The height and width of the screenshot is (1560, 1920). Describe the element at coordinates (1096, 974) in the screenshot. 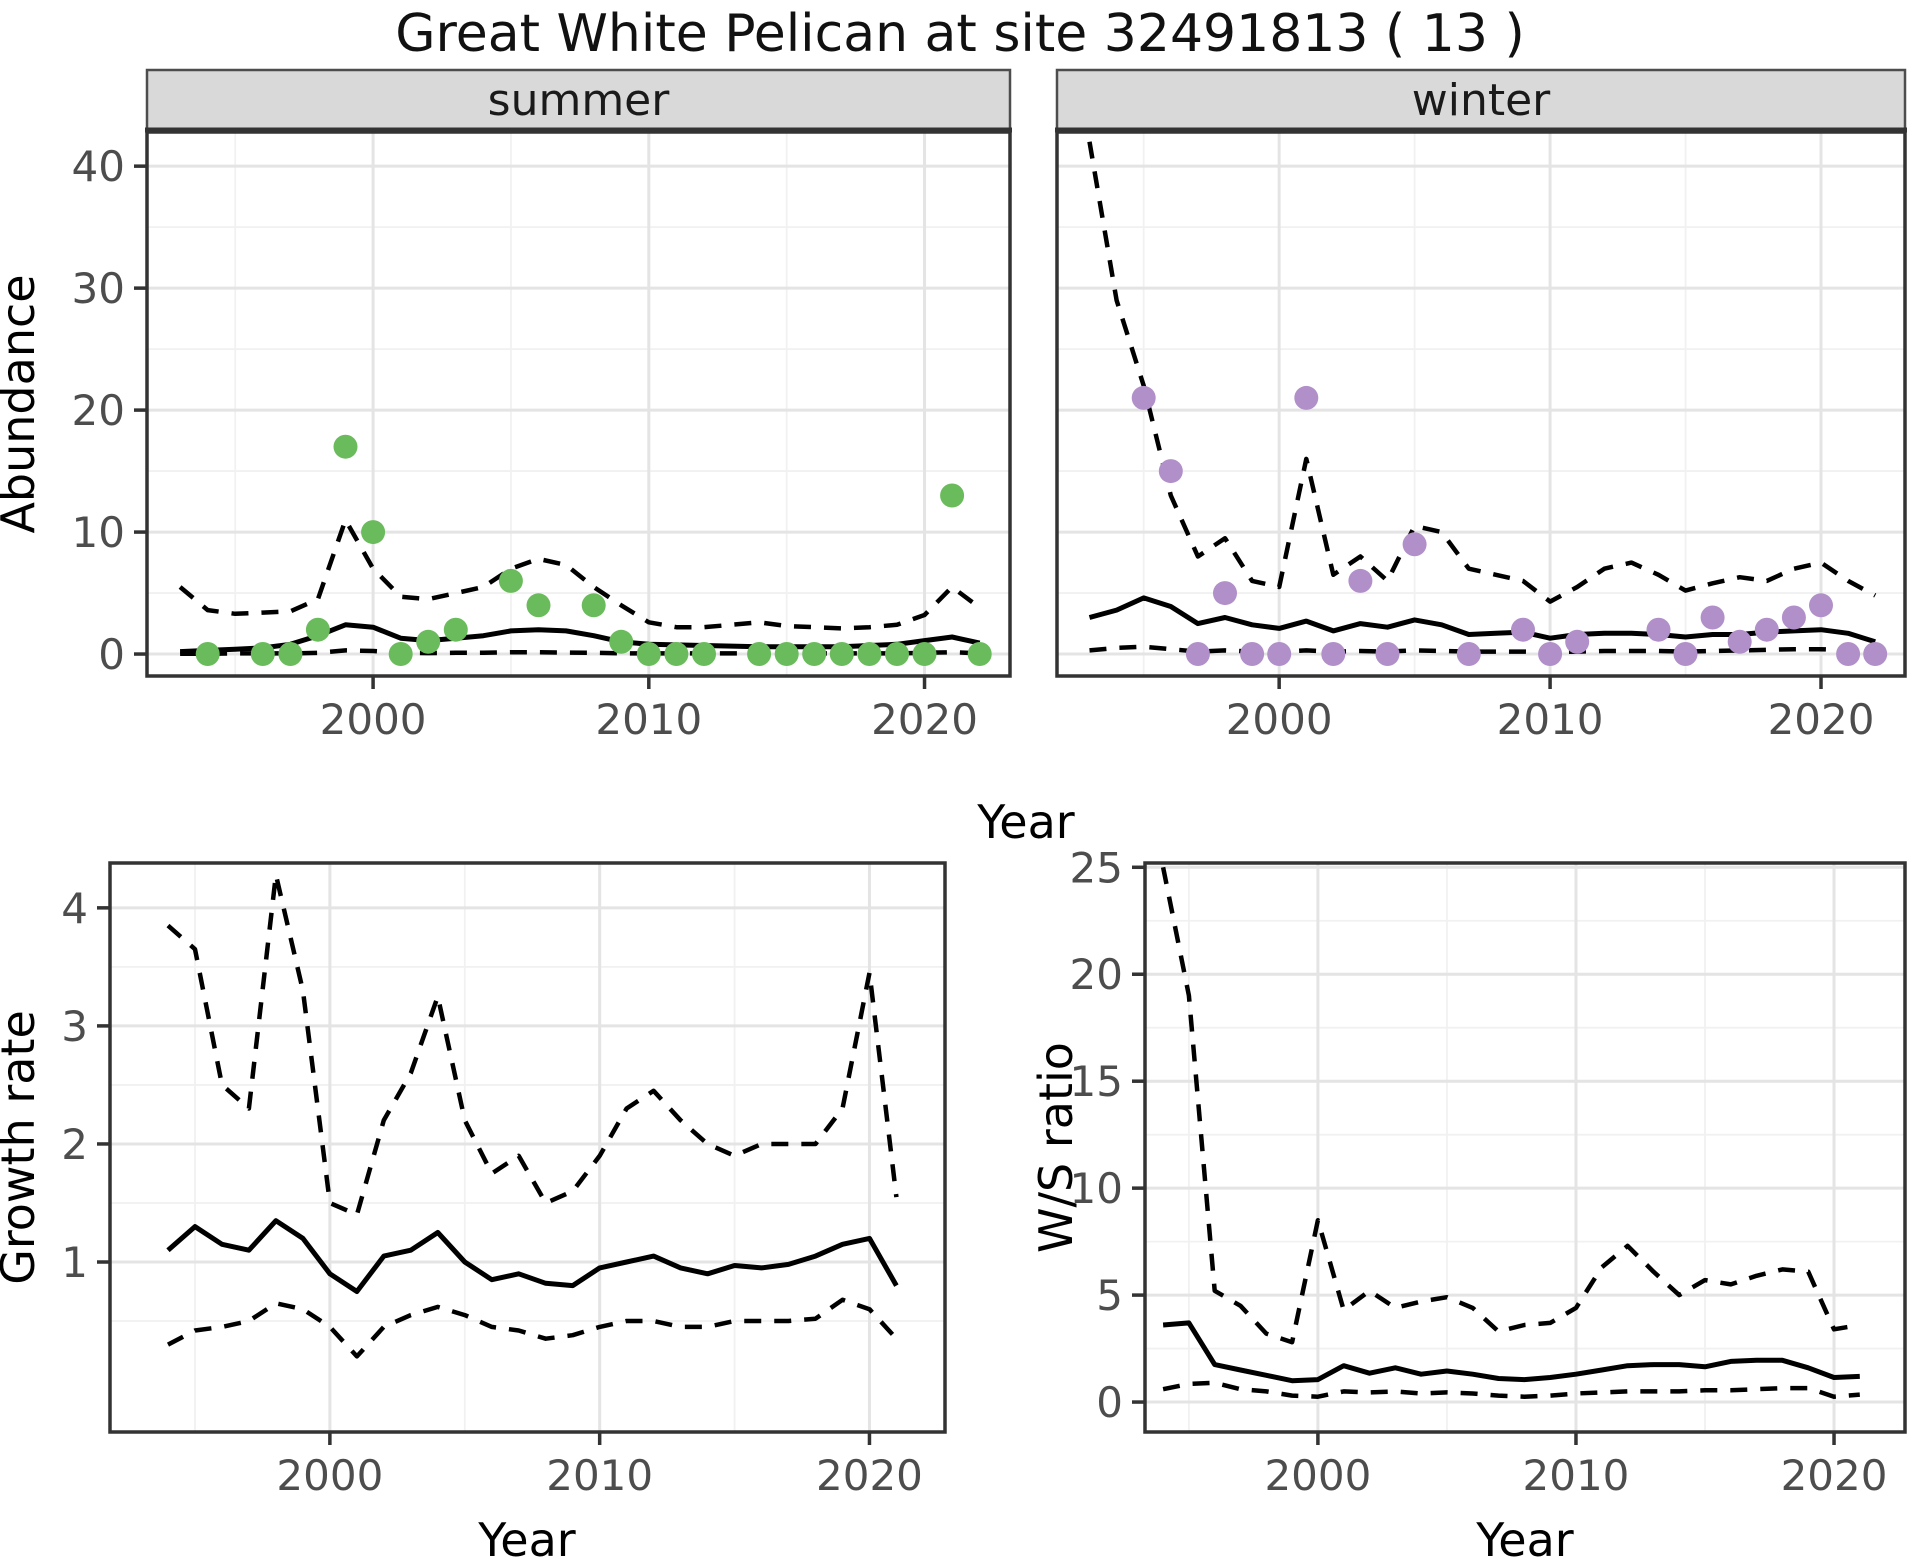

I see `y-tick-label: 20` at that location.